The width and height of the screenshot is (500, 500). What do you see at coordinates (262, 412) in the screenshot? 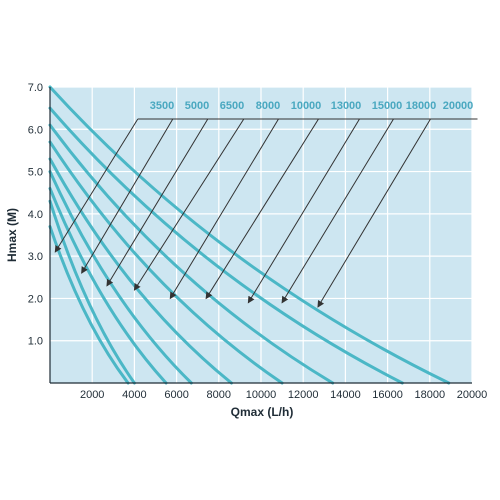
I see `x-axis-label: Qmax (L/h)` at bounding box center [262, 412].